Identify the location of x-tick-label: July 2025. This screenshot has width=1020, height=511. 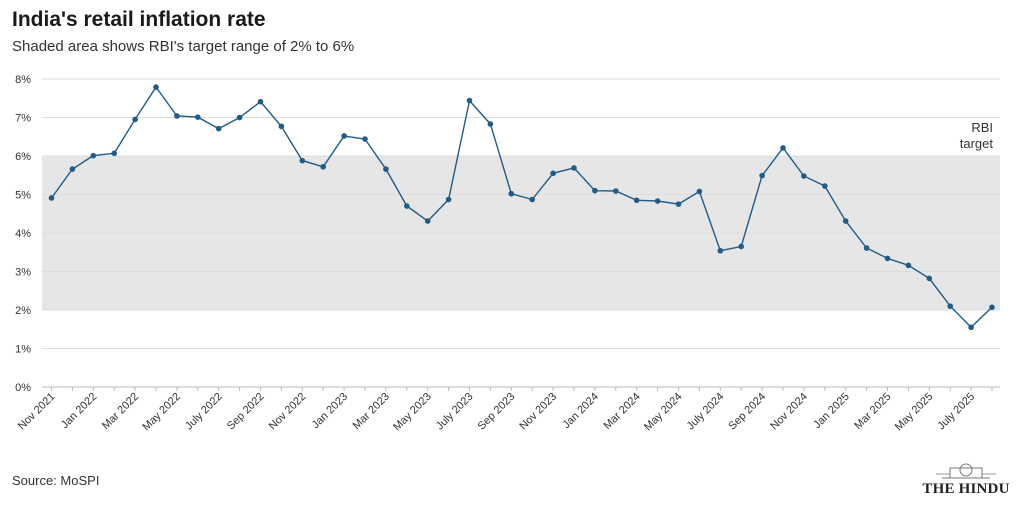
(956, 412).